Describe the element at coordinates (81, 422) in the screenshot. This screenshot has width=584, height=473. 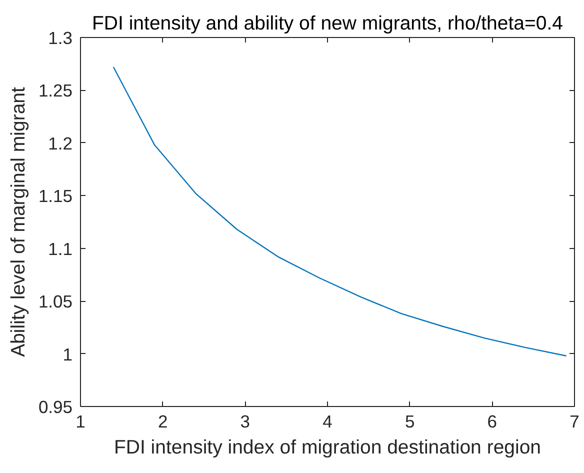
I see `x-tick-label: 1` at that location.